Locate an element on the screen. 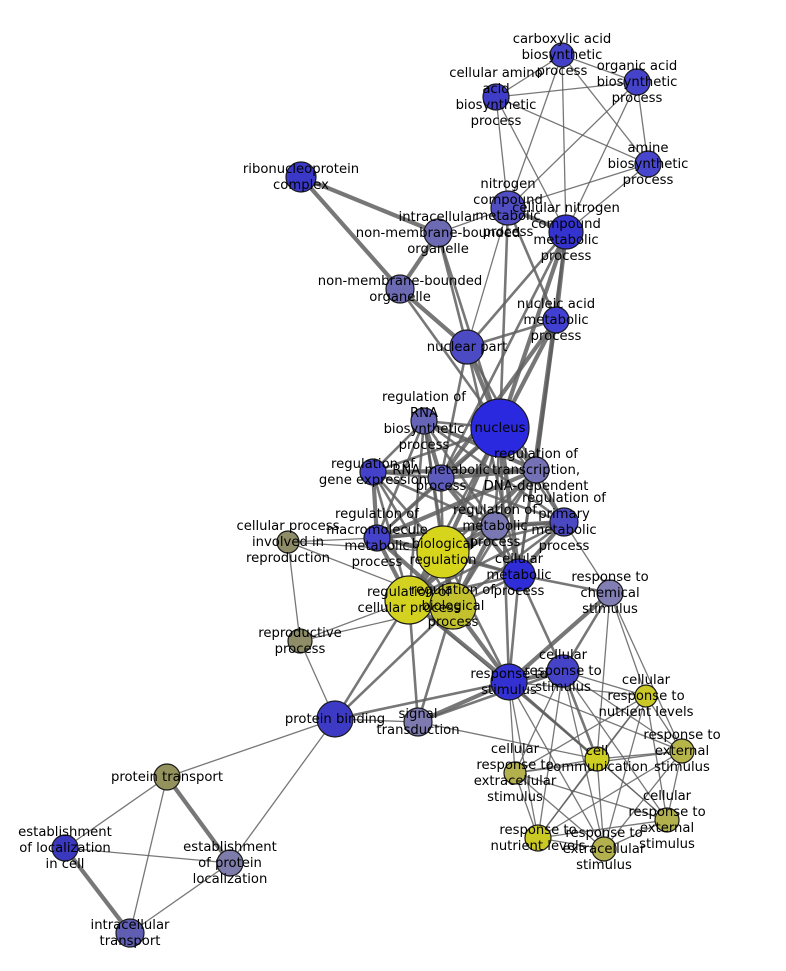  node-label-carboxylic-acid-biosynthetic-process: carboxylic acid biosynthetic process is located at coordinates (562, 55).